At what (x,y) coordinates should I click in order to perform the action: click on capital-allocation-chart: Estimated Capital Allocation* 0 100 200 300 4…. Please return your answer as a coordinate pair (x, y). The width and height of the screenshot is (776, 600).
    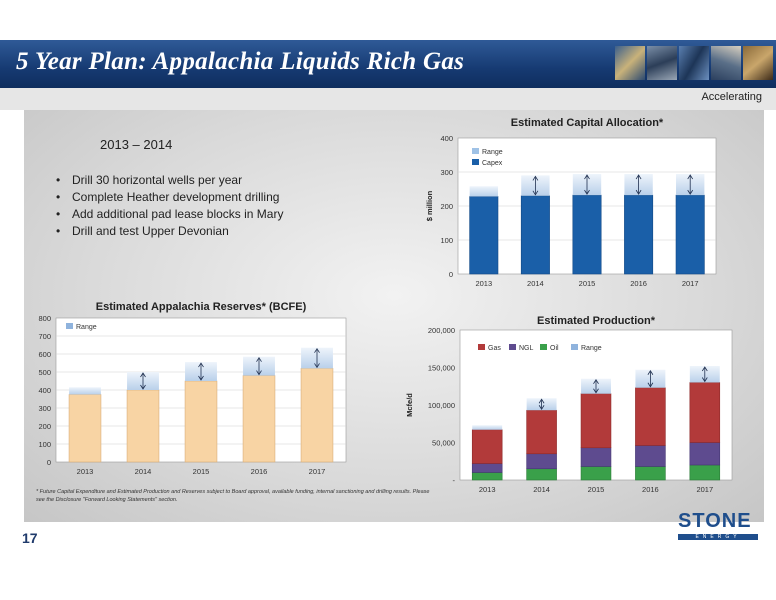
    Looking at the image, I should click on (571, 202).